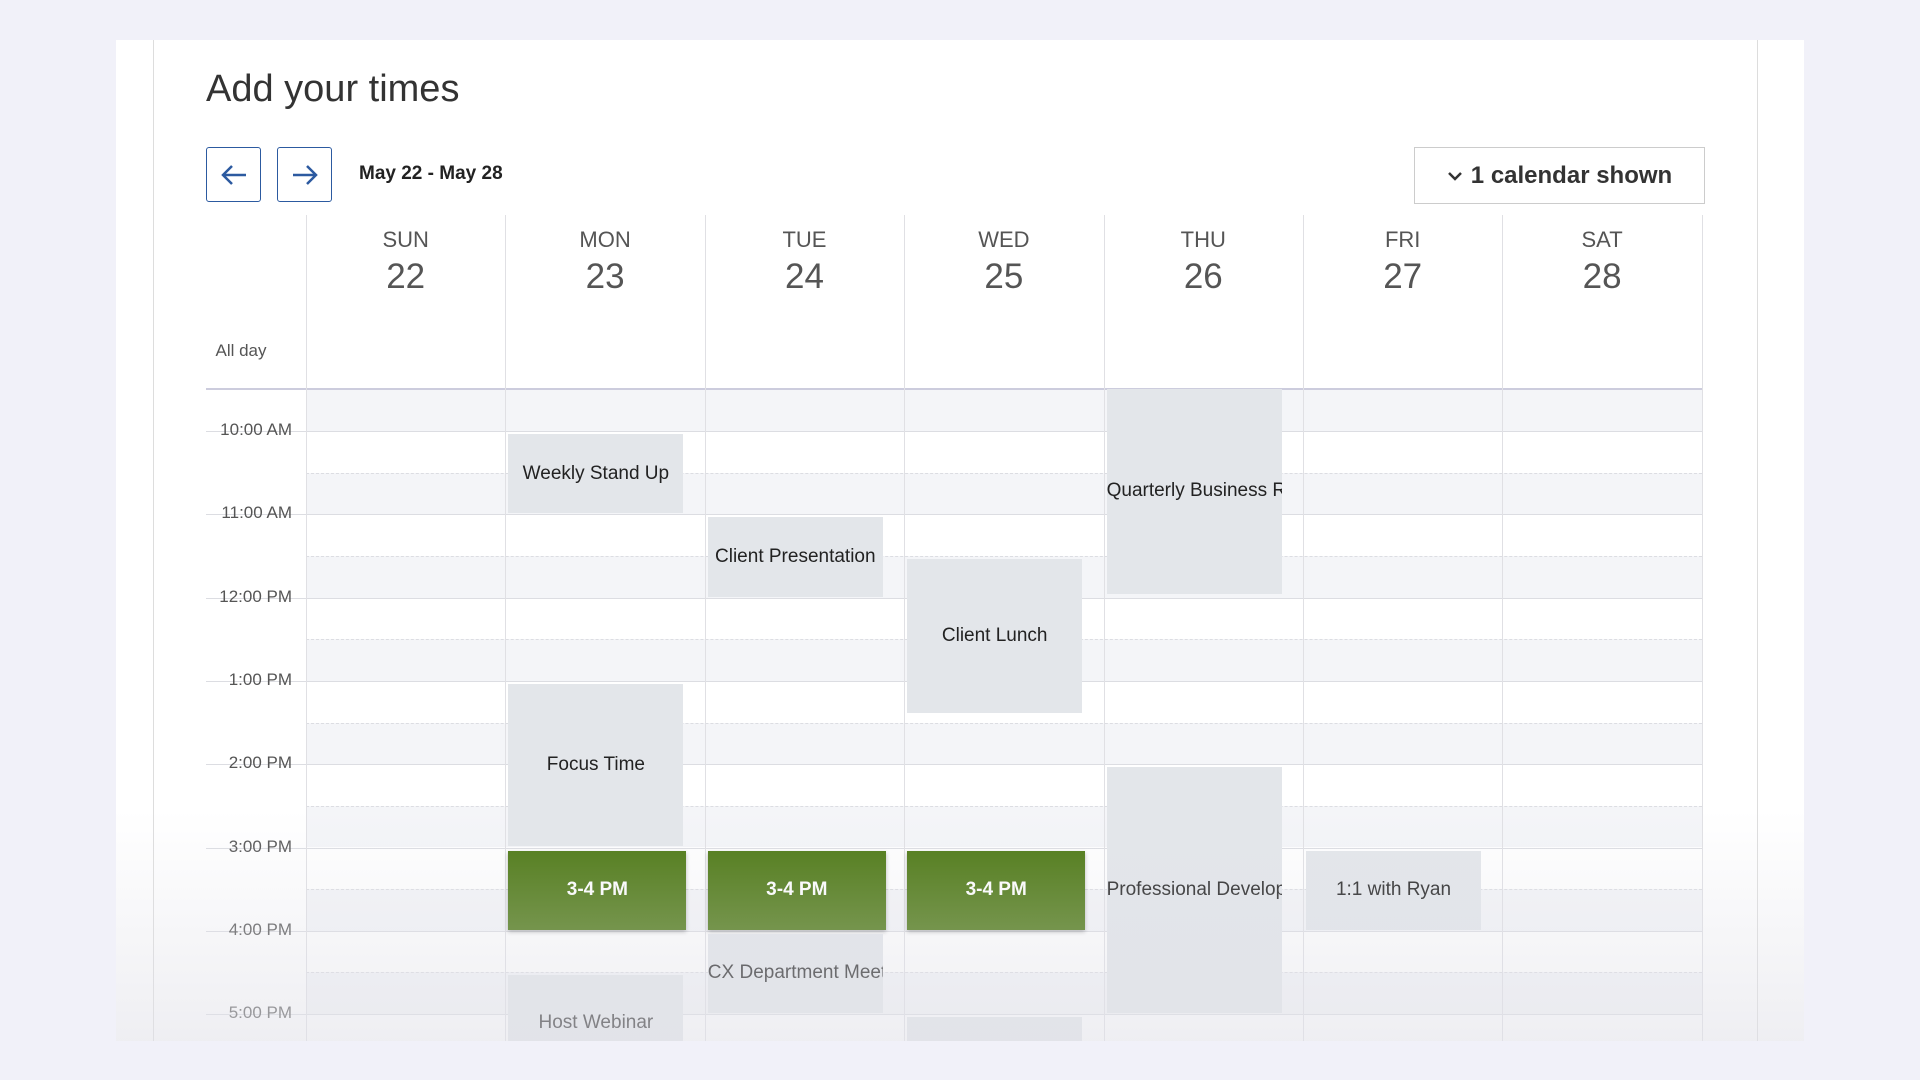 This screenshot has width=1920, height=1080. What do you see at coordinates (605, 276) in the screenshot?
I see `day-date: 23` at bounding box center [605, 276].